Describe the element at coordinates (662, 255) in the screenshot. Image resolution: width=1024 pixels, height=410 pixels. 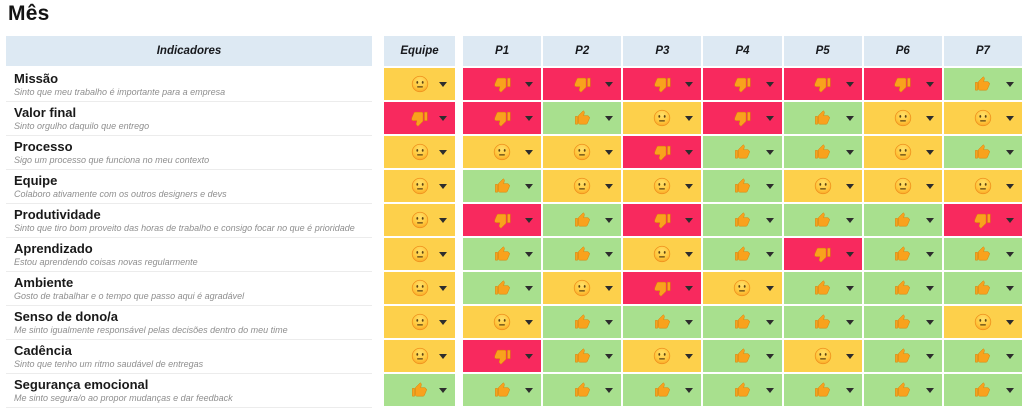
I see `rating-cell-p3-row6` at that location.